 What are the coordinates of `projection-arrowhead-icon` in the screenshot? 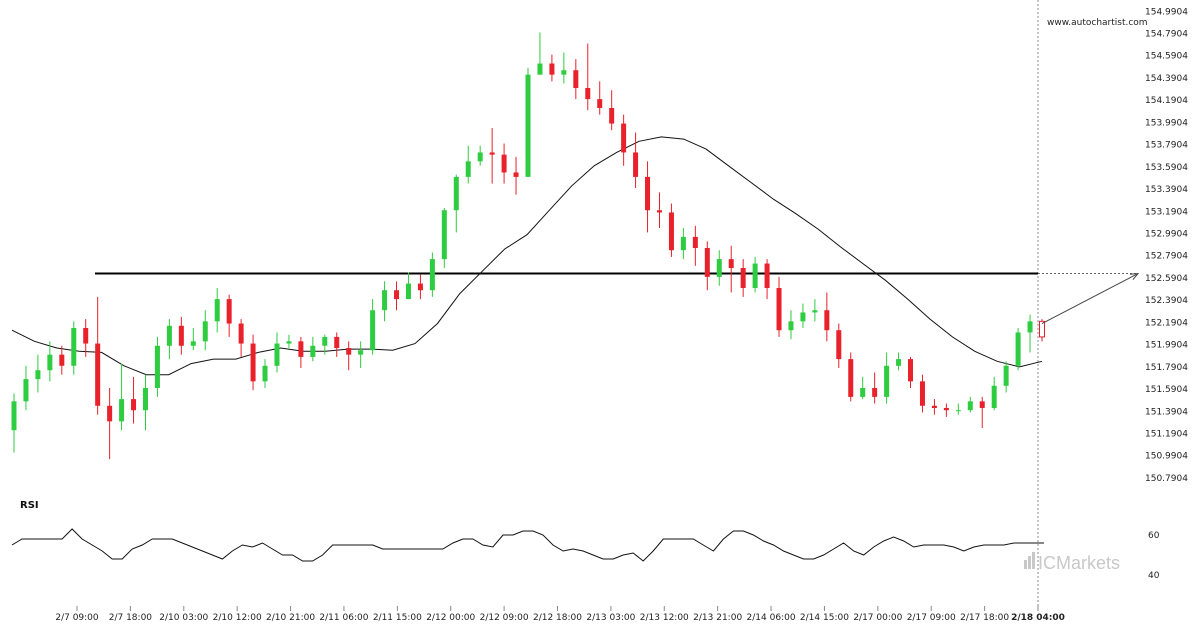 It's located at (1134, 276).